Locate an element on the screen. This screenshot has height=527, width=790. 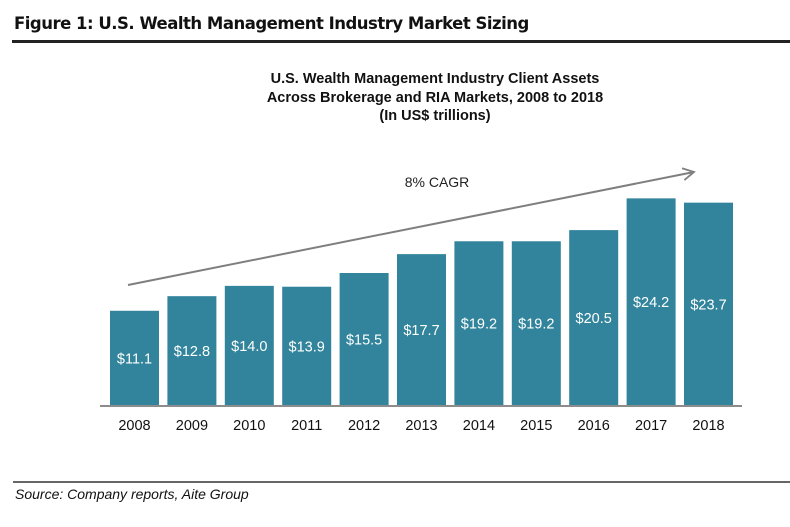
bar-2012 is located at coordinates (364, 339).